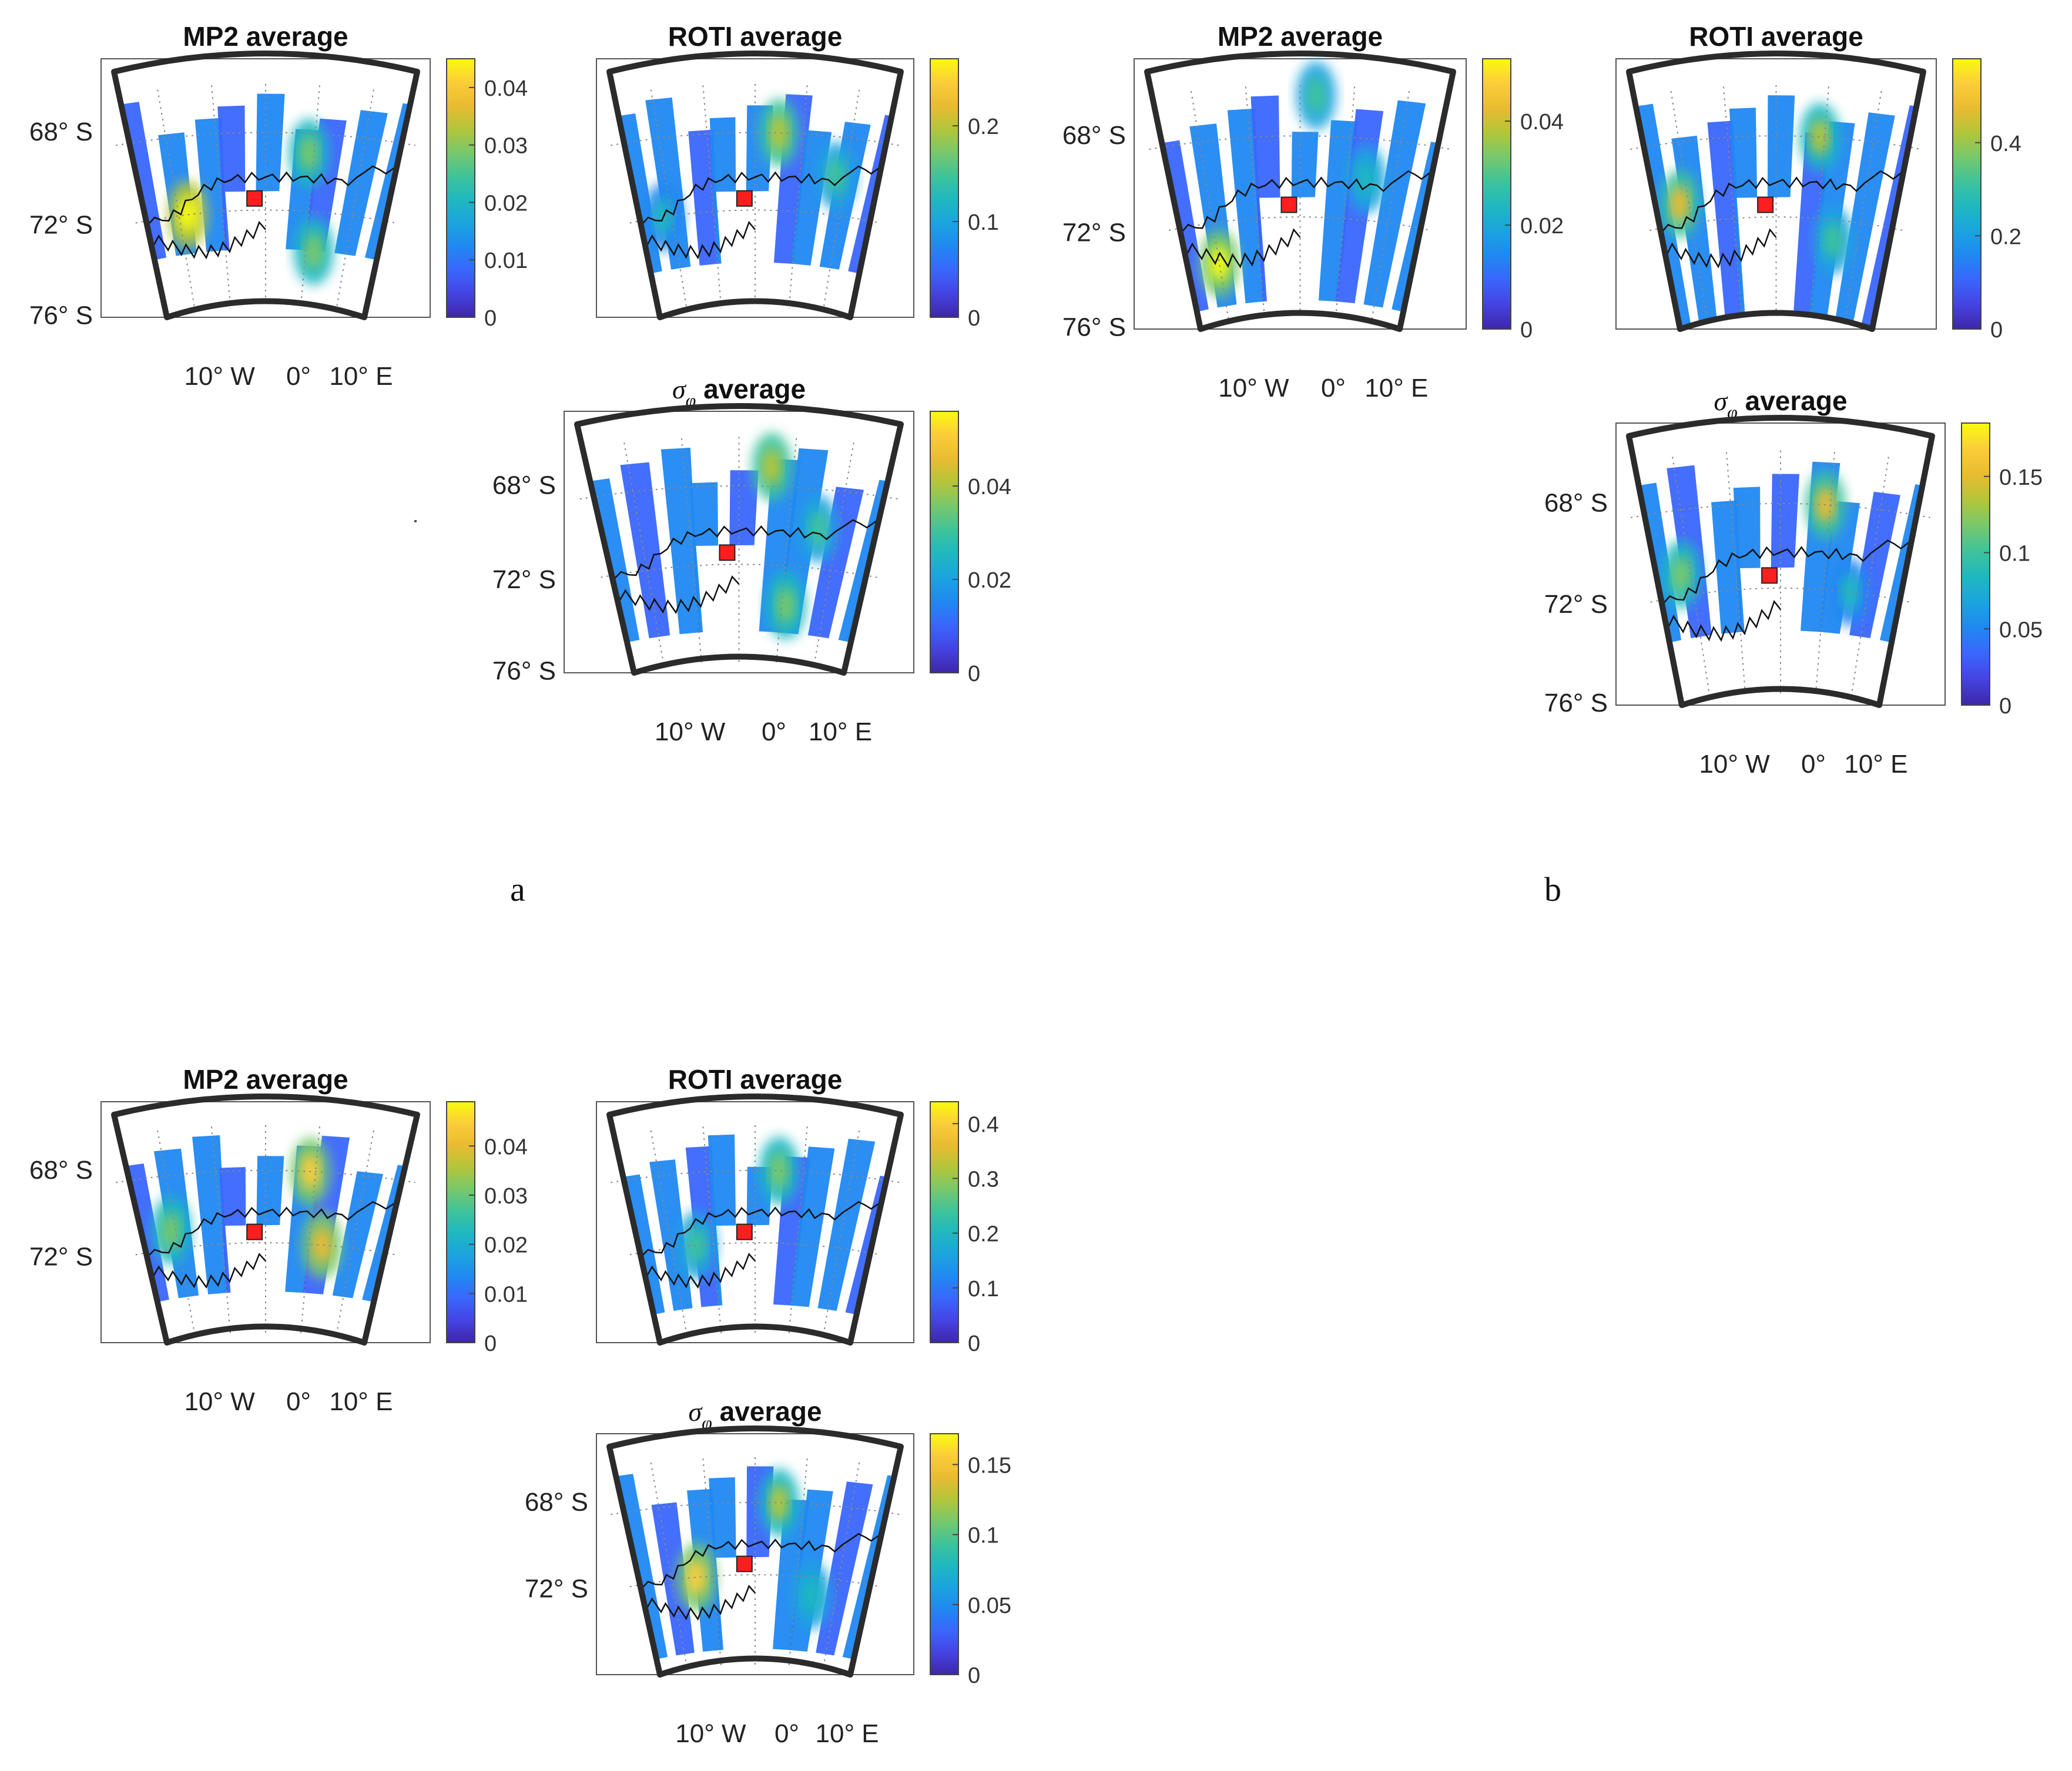 This screenshot has height=1771, width=2072. What do you see at coordinates (755, 36) in the screenshot?
I see `chart-title: ROTI average` at bounding box center [755, 36].